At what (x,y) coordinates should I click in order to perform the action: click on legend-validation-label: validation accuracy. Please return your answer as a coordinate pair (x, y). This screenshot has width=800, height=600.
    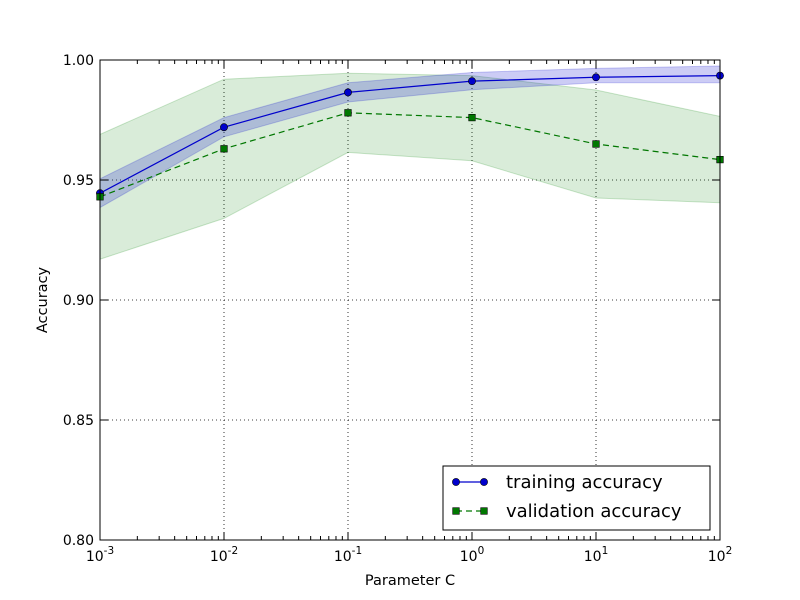
    Looking at the image, I should click on (594, 511).